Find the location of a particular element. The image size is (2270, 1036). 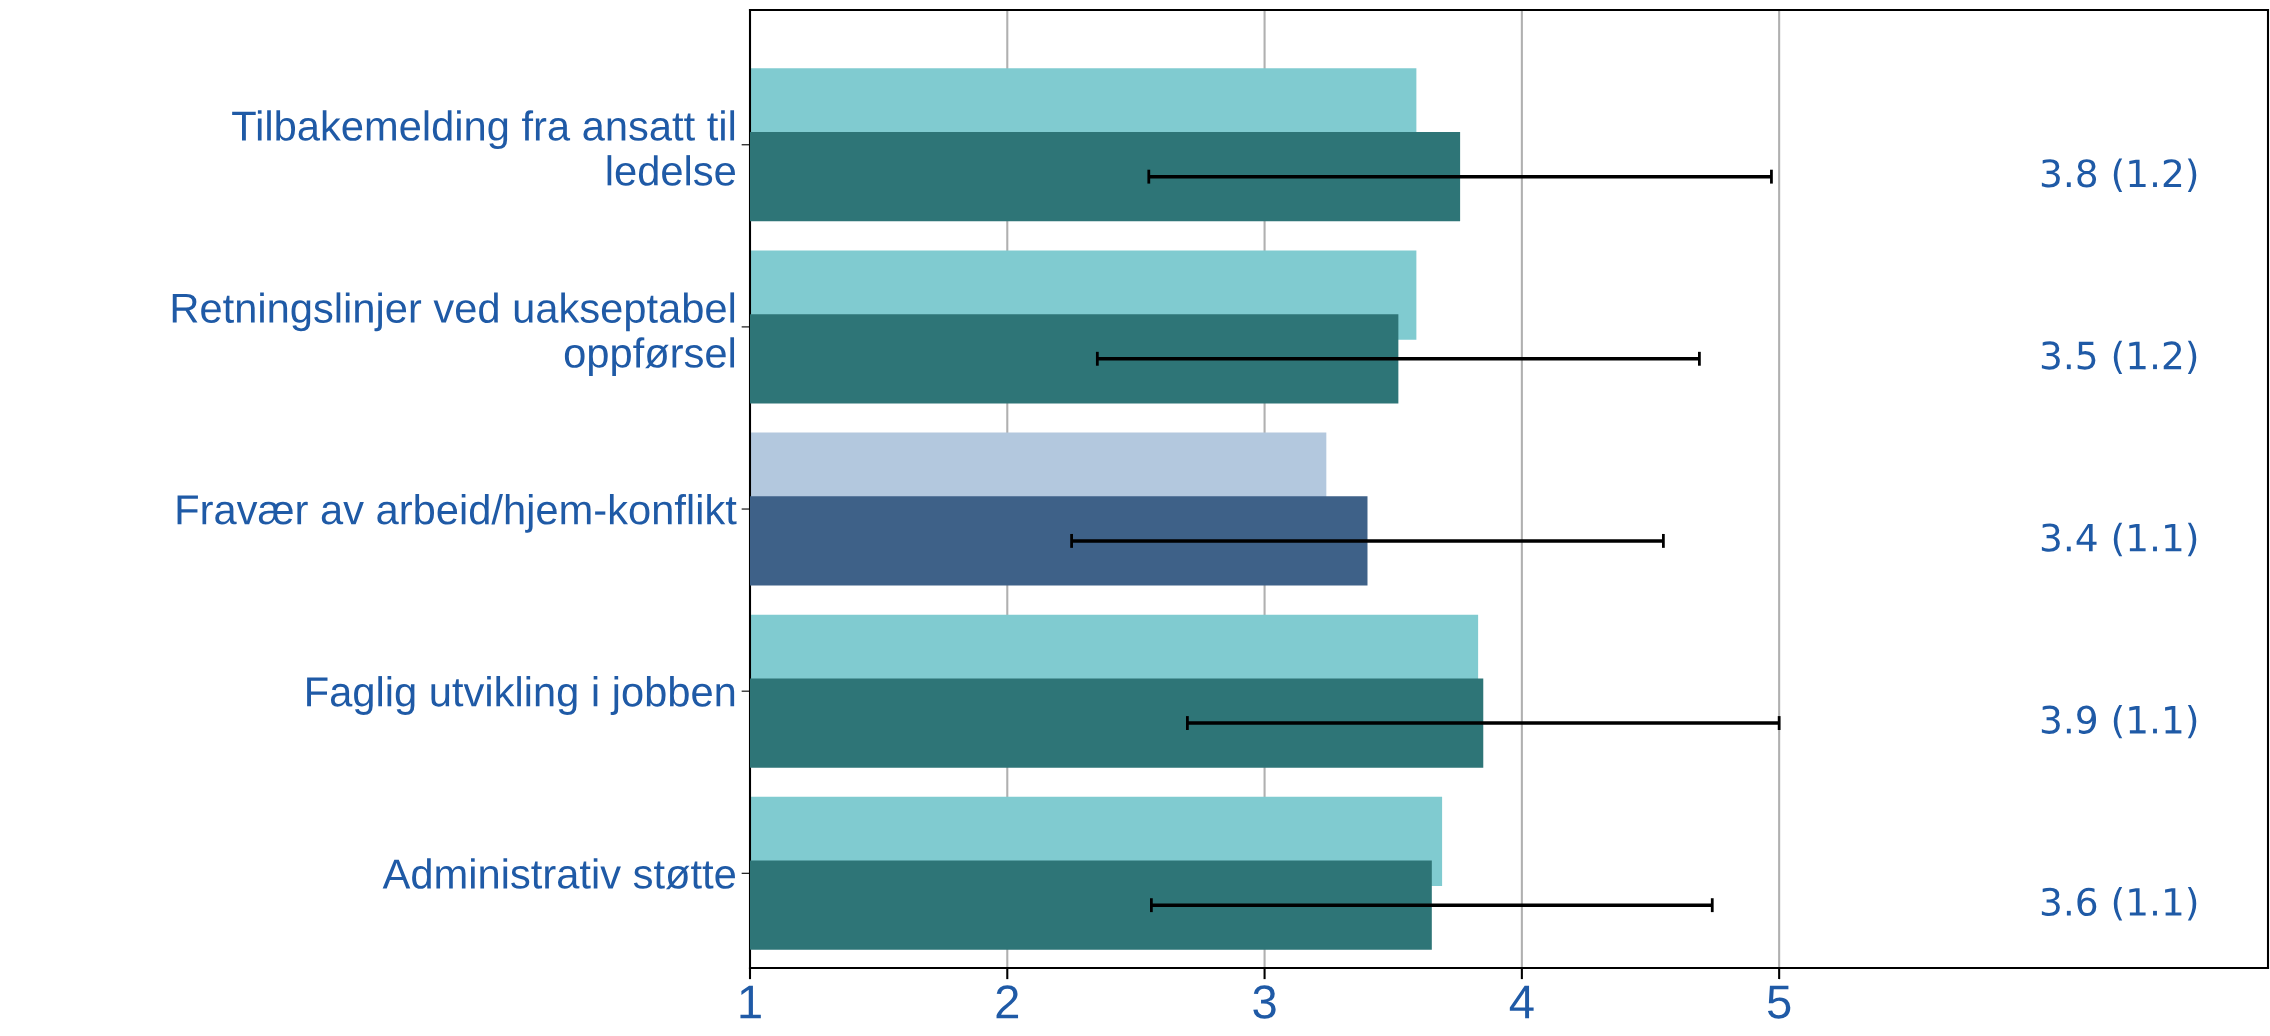

x-tick-label: 4 is located at coordinates (1521, 1002).